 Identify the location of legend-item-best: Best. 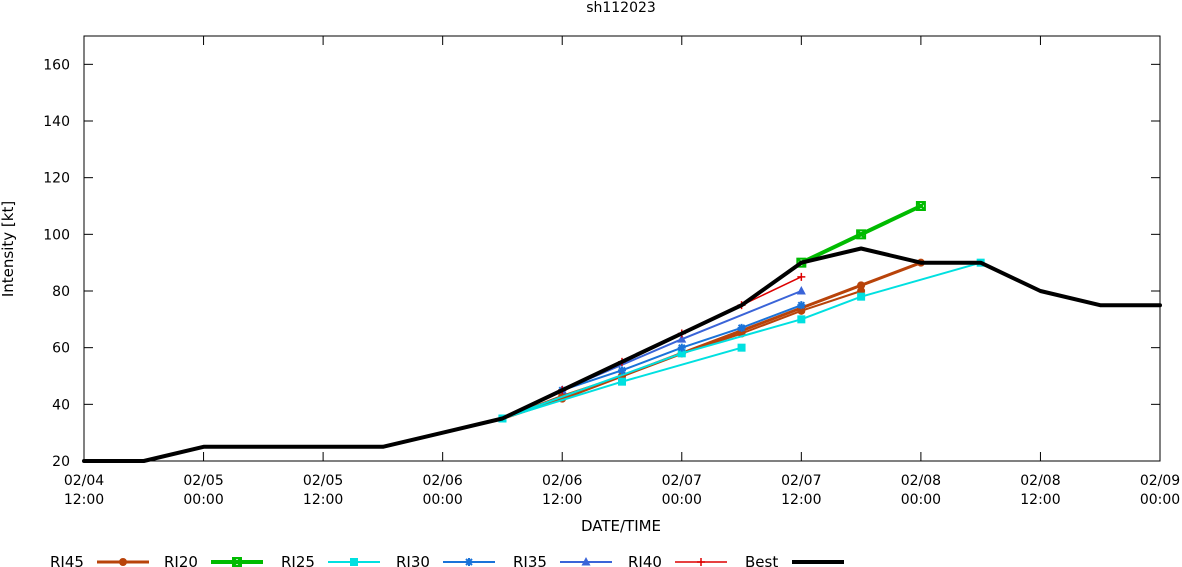
(794, 560).